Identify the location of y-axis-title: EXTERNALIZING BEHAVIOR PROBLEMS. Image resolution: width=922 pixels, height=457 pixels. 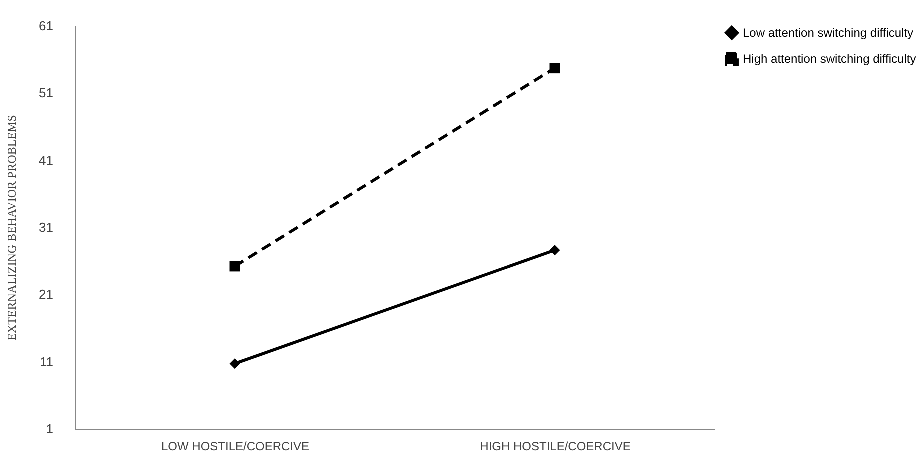
(12, 228).